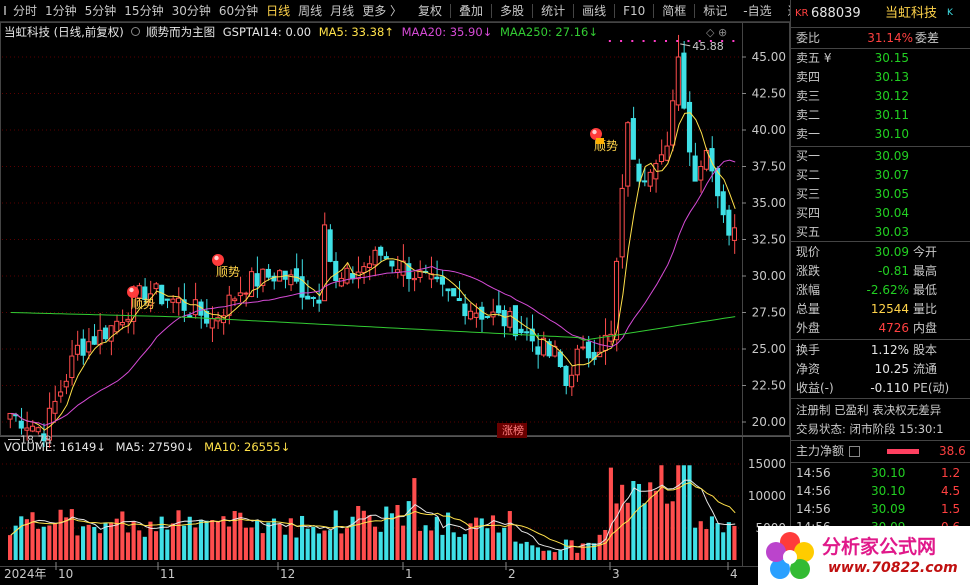 The image size is (970, 585). I want to click on period-toggle-icon, so click(5, 10).